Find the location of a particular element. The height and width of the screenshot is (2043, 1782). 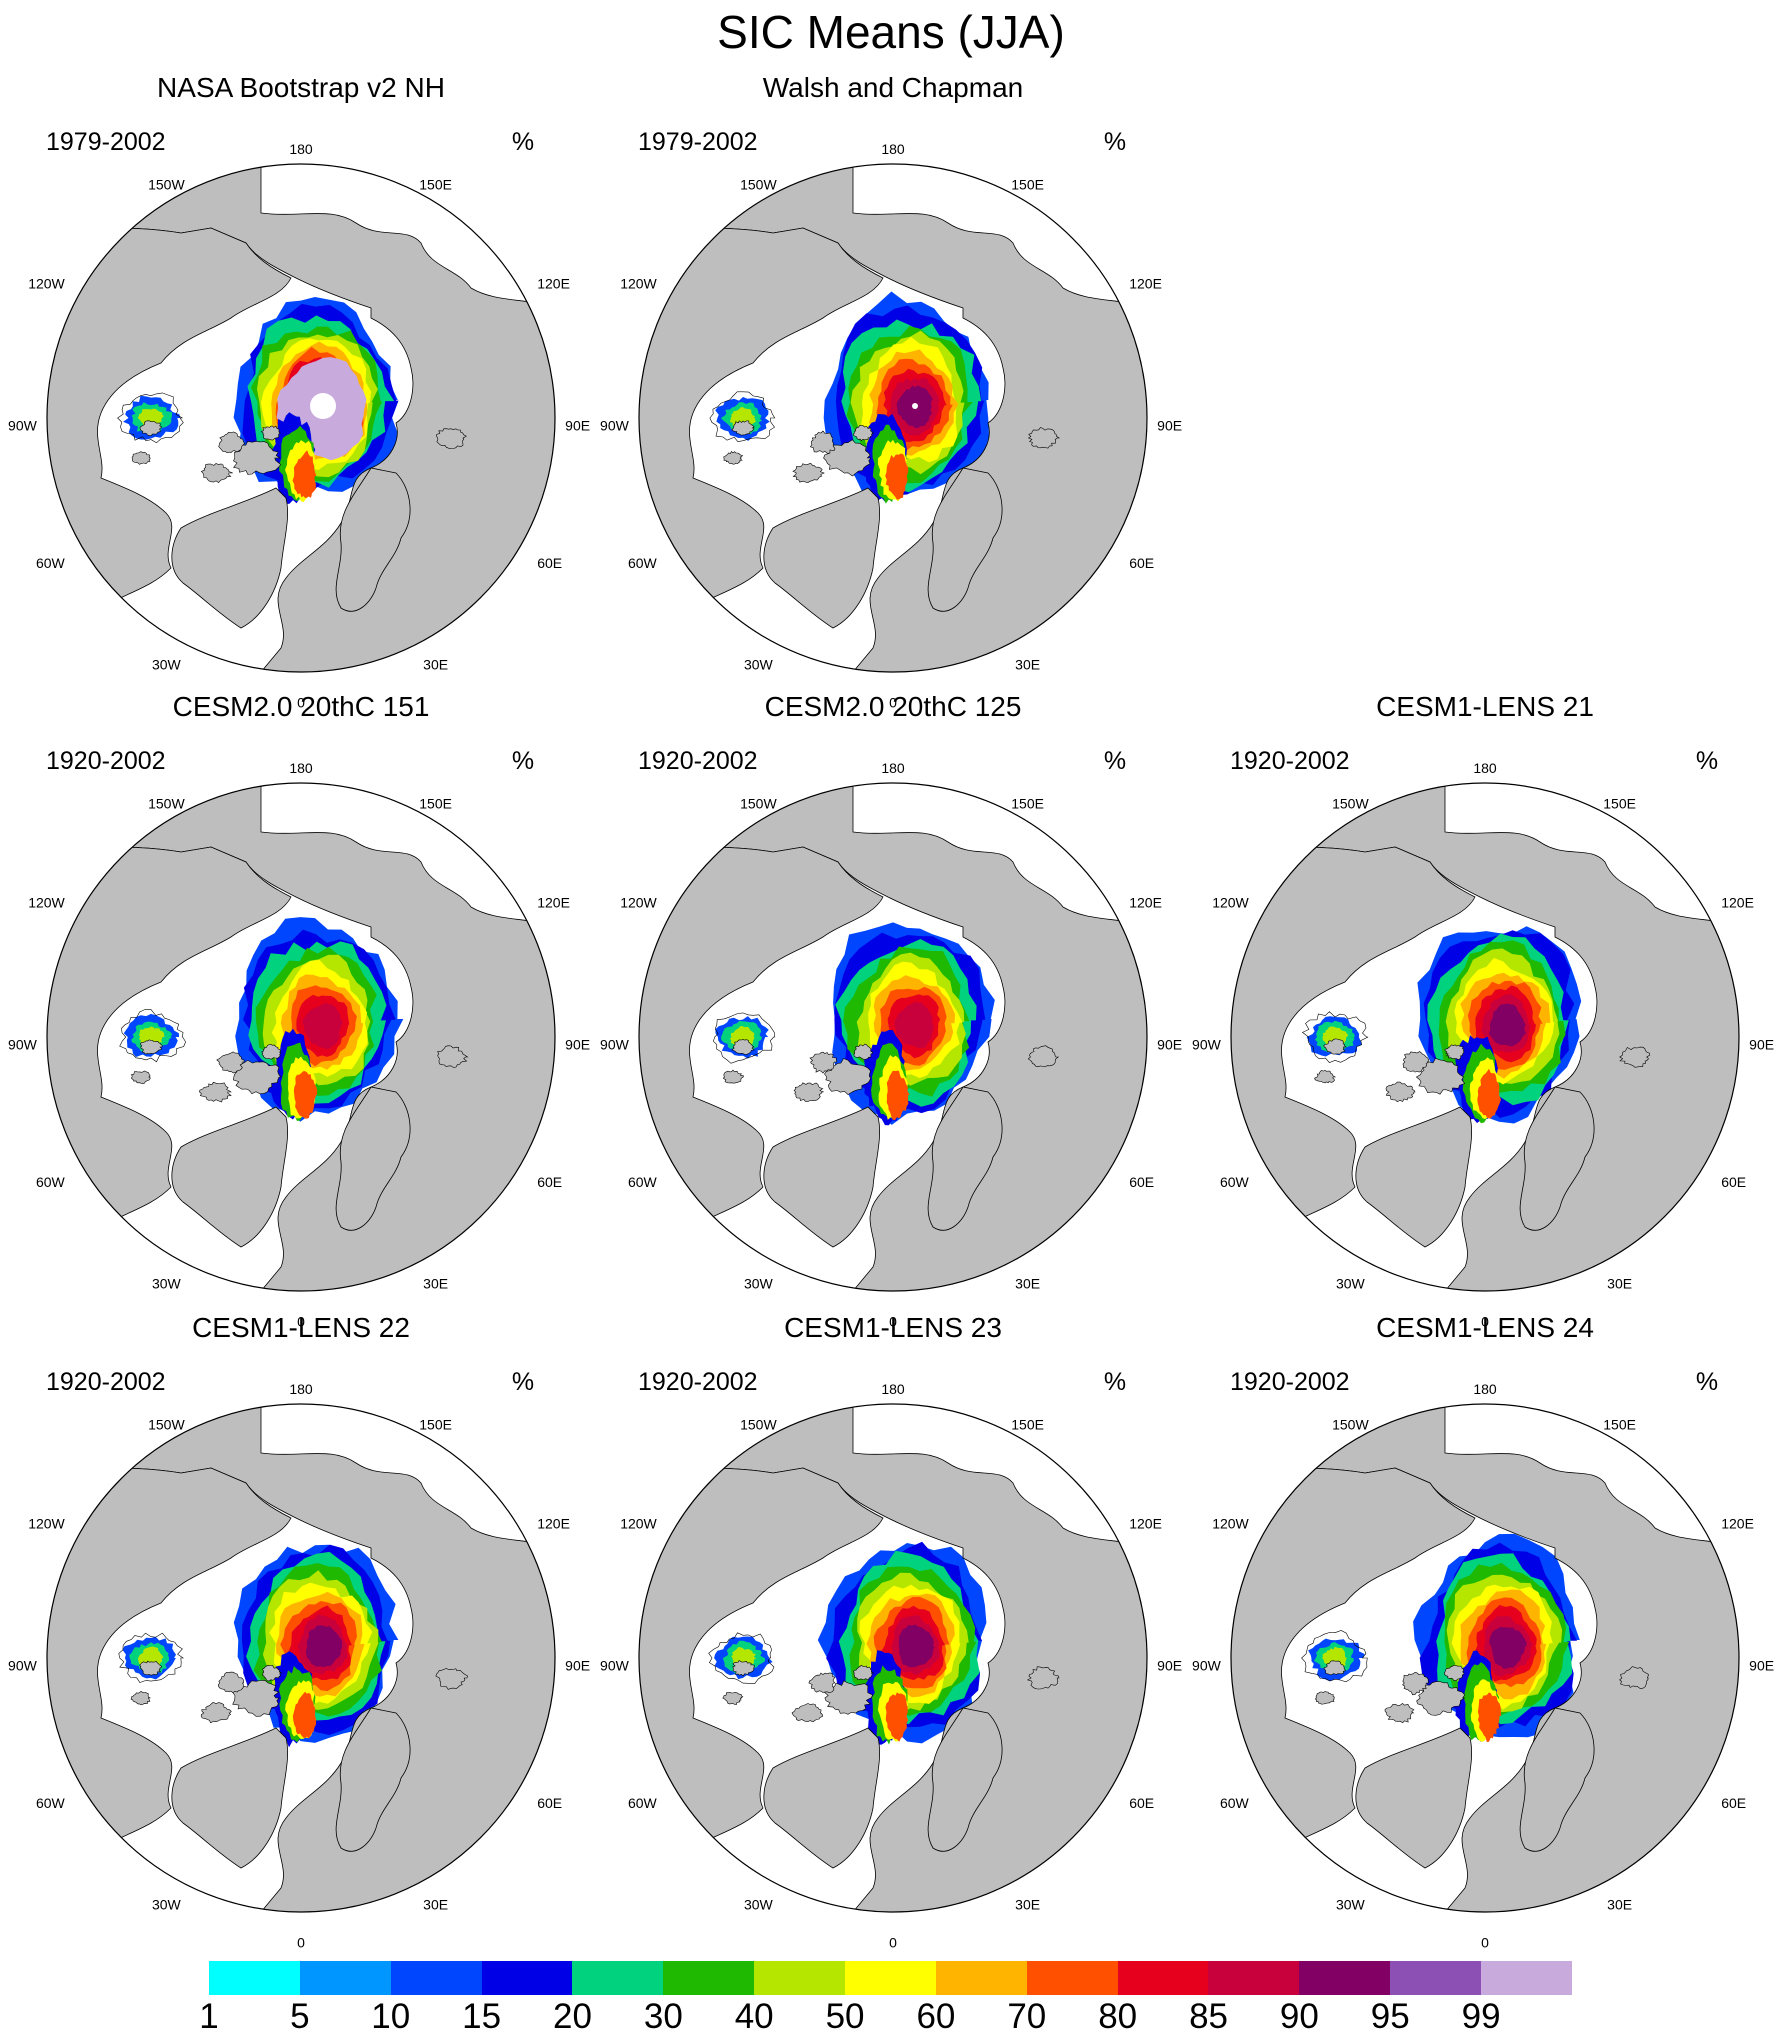

colorbar-label: 10 is located at coordinates (391, 2016).